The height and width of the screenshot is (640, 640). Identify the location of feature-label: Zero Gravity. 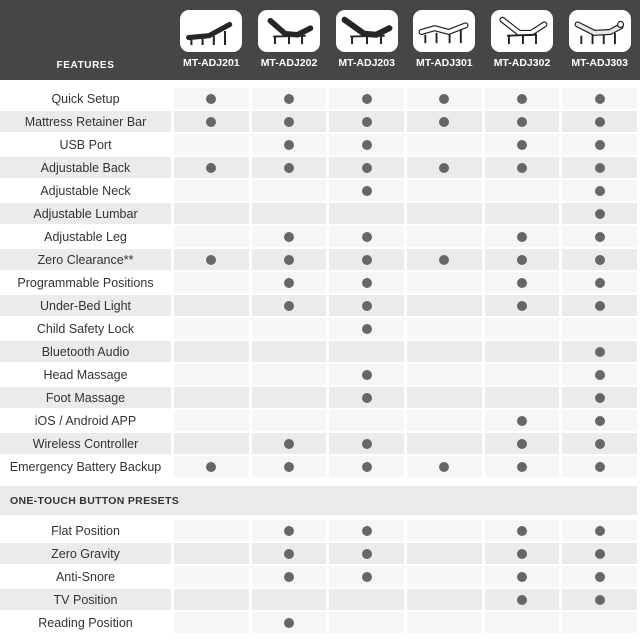
(85, 553).